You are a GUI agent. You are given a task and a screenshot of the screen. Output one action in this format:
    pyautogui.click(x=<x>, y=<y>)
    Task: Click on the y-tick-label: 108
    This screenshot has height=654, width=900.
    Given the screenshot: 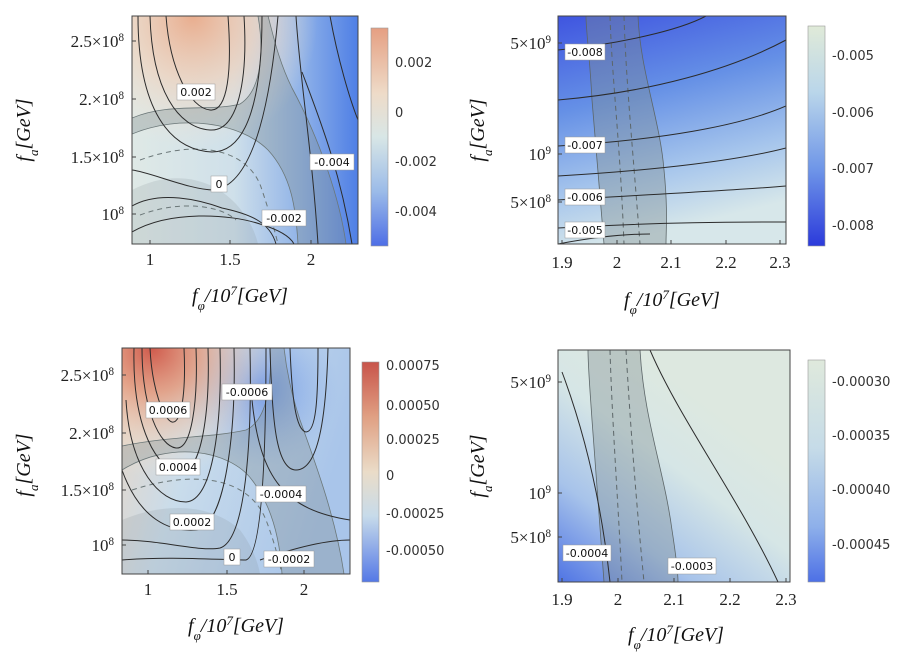 What is the action you would take?
    pyautogui.click(x=102, y=545)
    